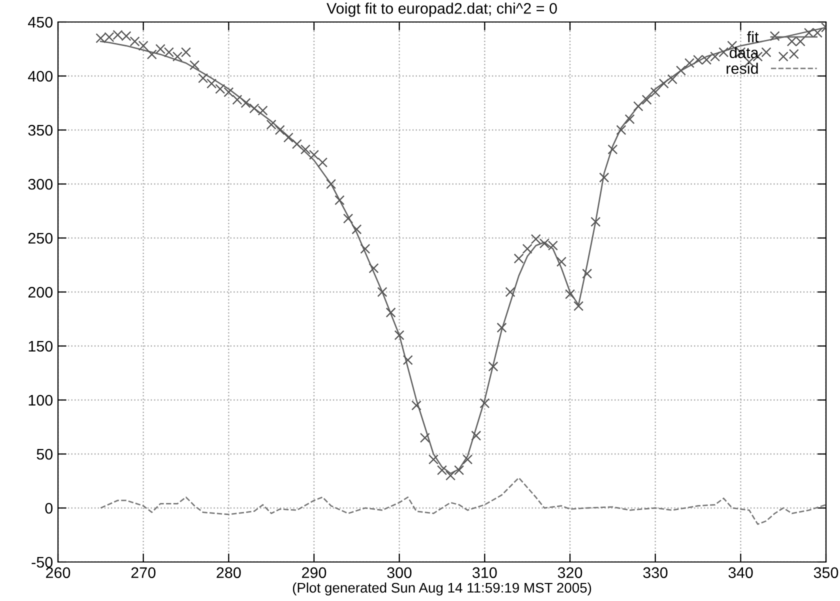  Describe the element at coordinates (484, 572) in the screenshot. I see `x-tick-label: 310` at that location.